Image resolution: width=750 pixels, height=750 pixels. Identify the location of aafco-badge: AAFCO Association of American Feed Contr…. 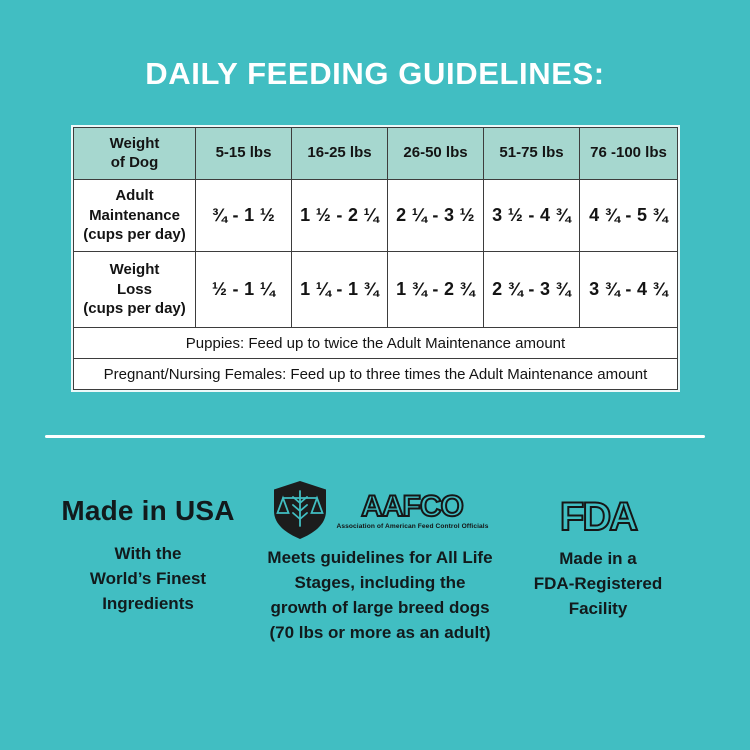
(380, 562).